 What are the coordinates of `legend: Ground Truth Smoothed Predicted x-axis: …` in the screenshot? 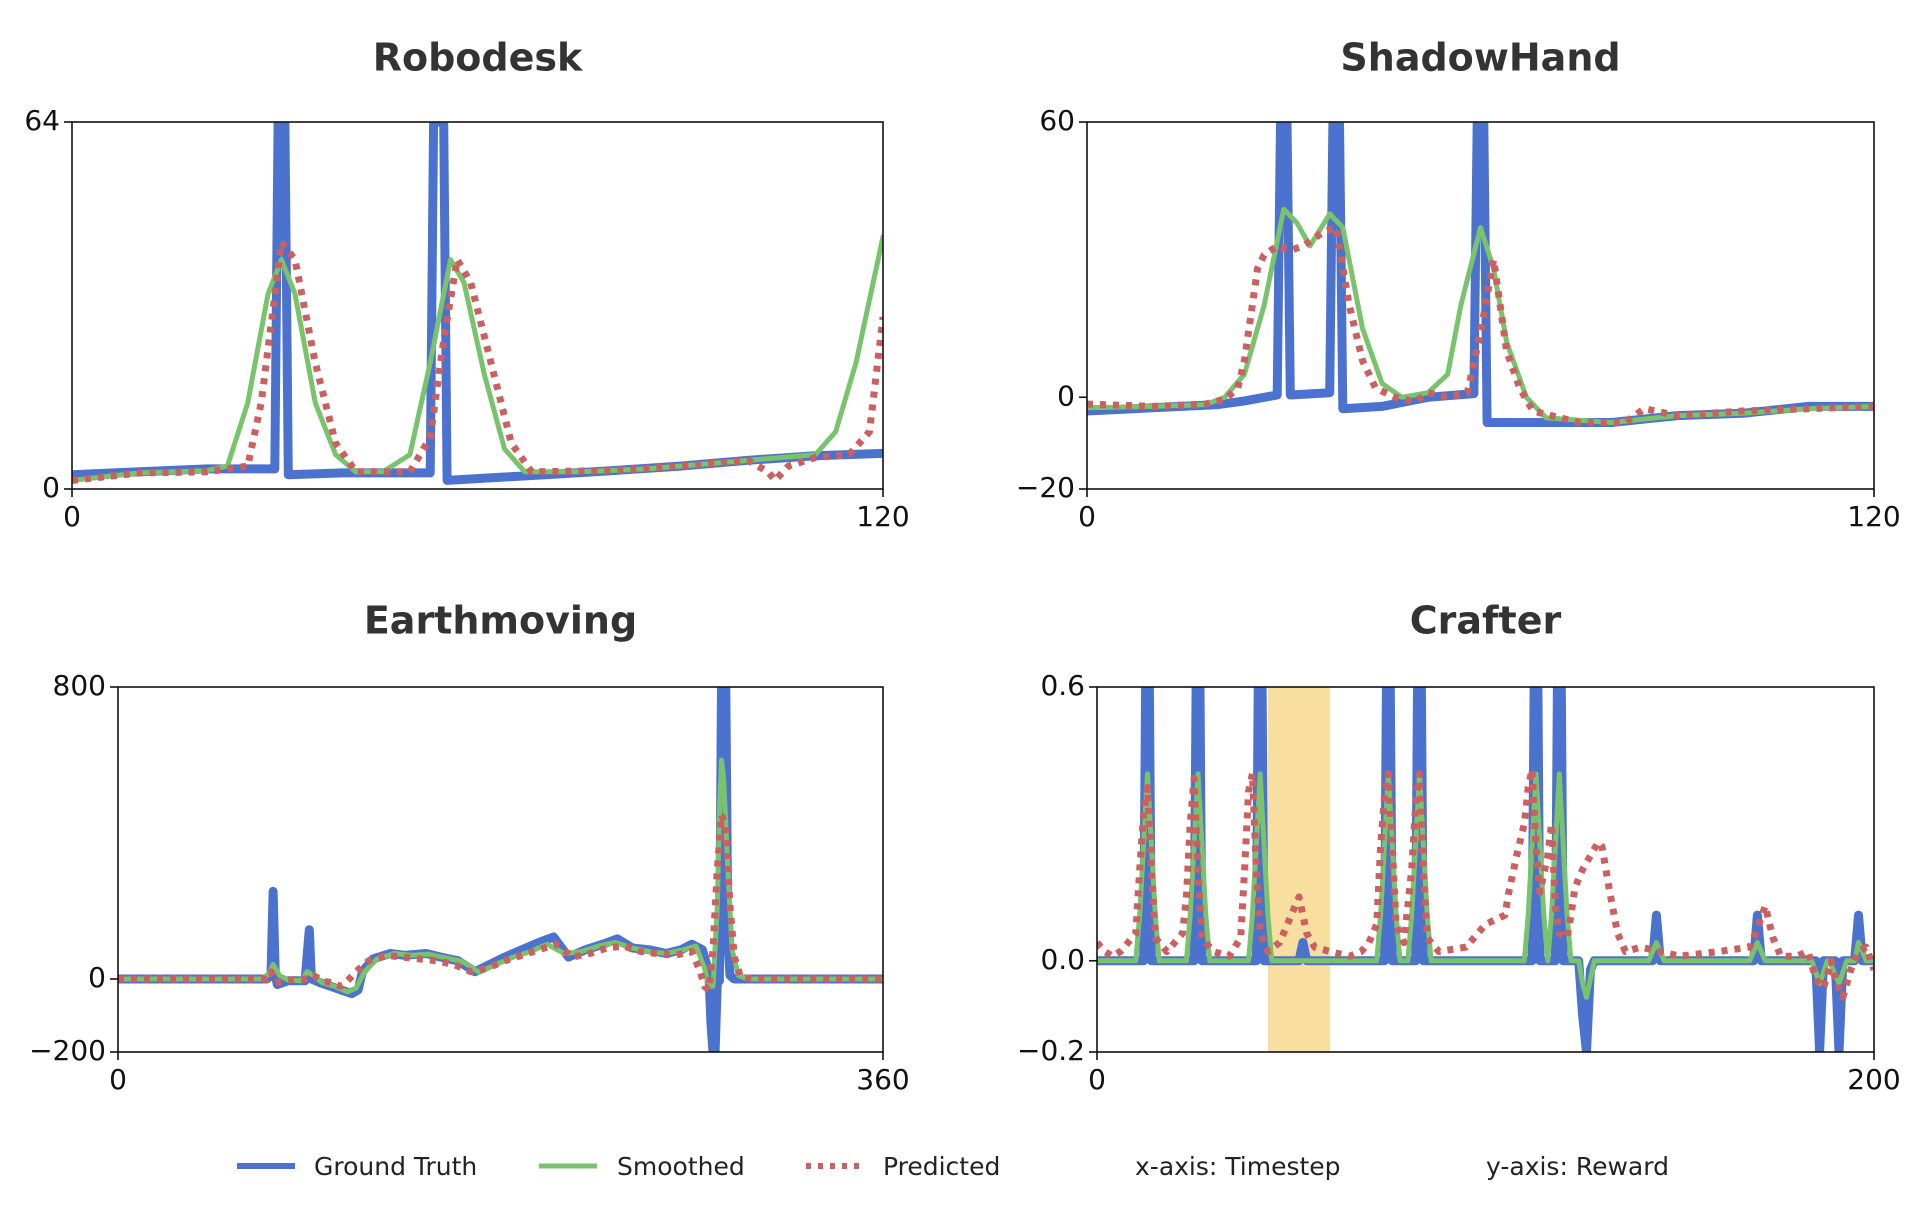 It's located at (953, 1166).